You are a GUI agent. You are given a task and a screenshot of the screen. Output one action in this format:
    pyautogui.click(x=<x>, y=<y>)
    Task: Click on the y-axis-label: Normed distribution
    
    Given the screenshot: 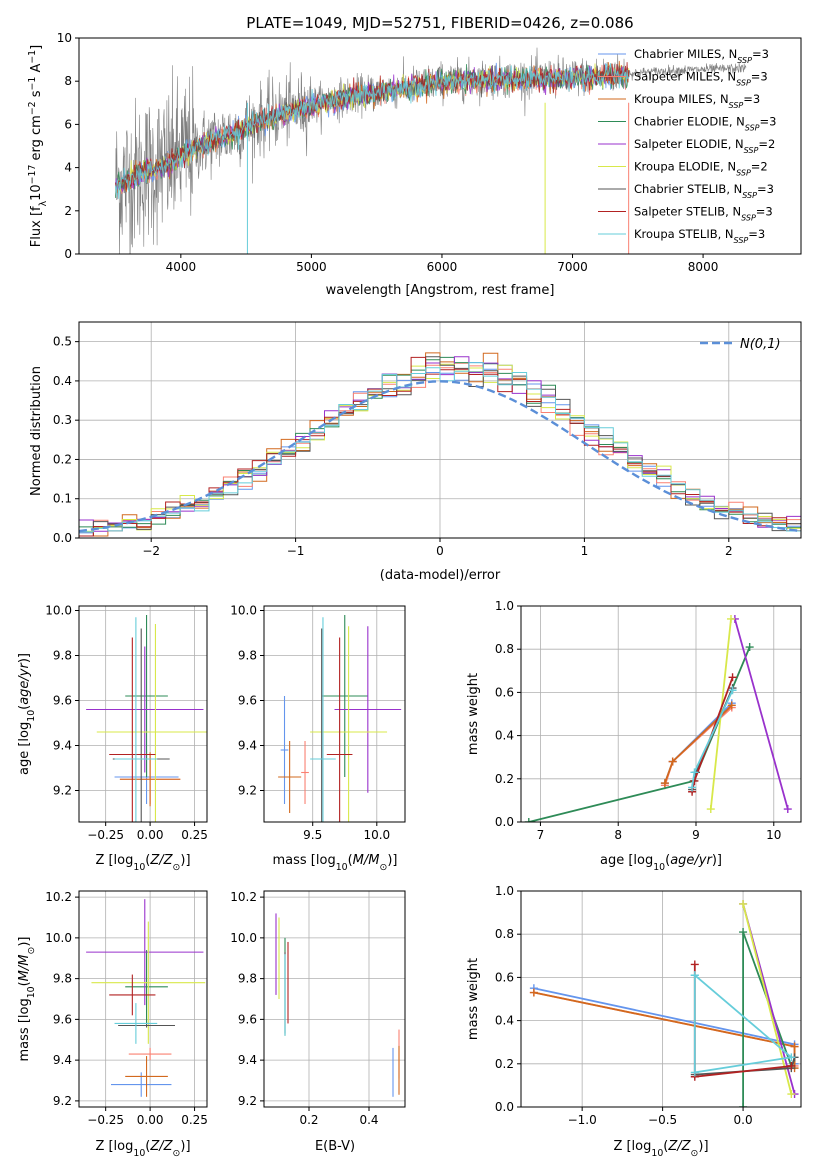 What is the action you would take?
    pyautogui.click(x=36, y=431)
    